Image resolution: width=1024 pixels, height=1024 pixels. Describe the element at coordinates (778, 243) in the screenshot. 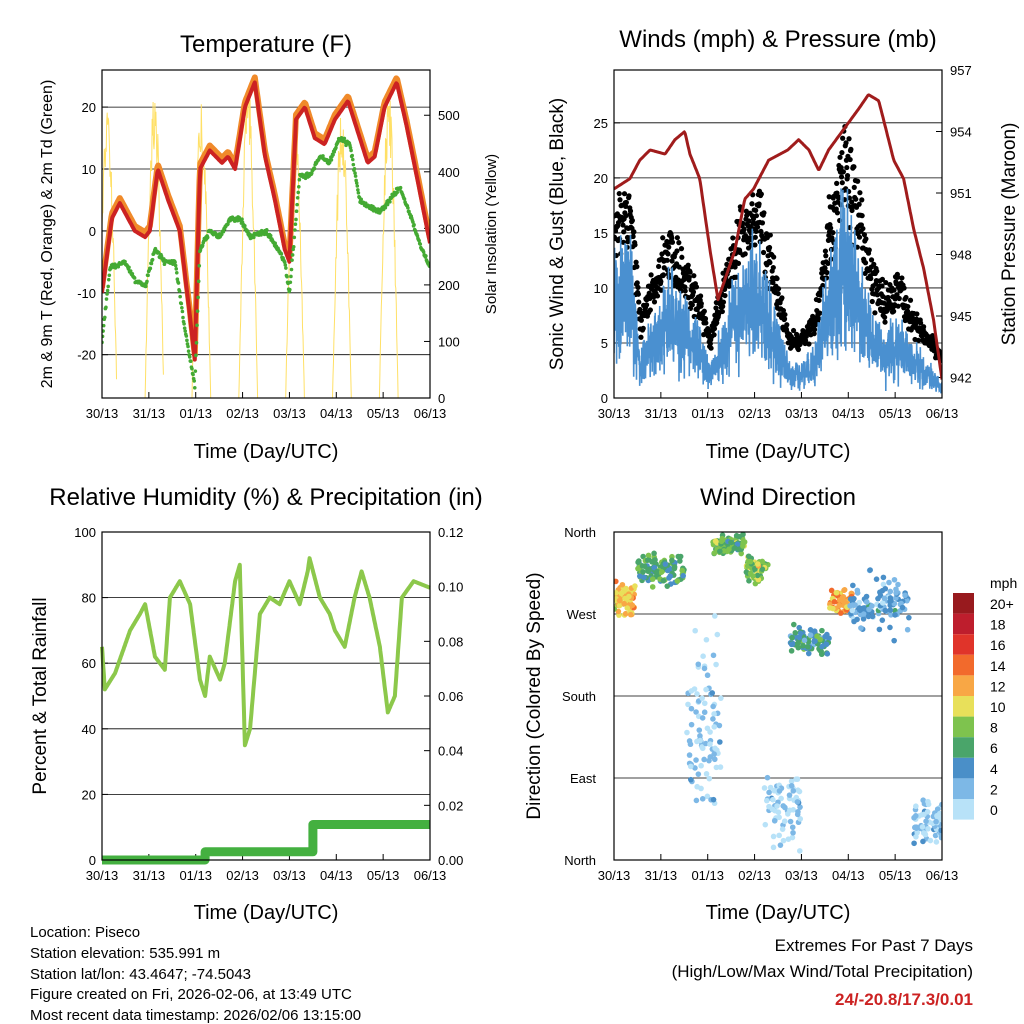

I see `series-group` at that location.